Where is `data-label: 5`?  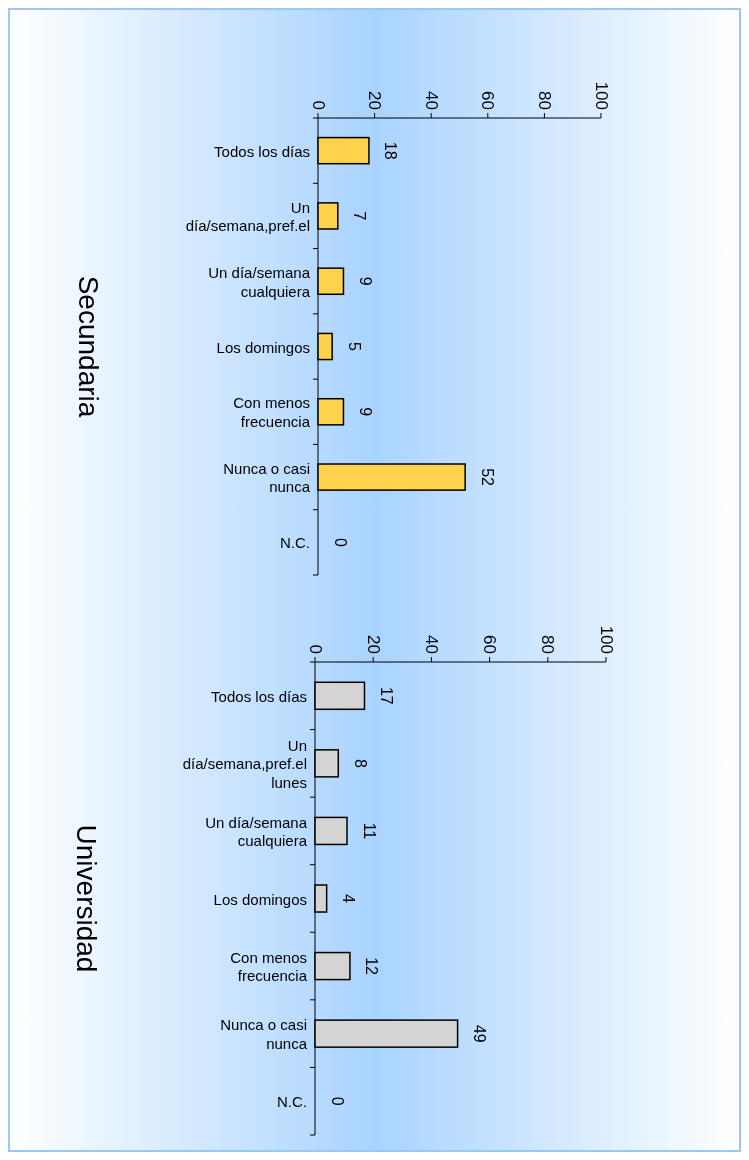
data-label: 5 is located at coordinates (354, 347).